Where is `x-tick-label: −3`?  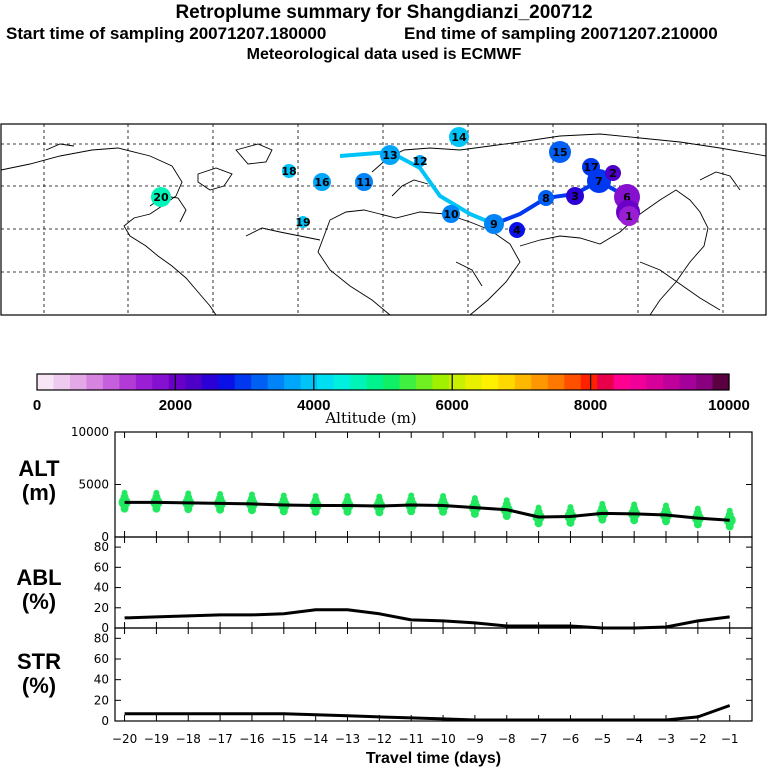
x-tick-label: −3 is located at coordinates (666, 739).